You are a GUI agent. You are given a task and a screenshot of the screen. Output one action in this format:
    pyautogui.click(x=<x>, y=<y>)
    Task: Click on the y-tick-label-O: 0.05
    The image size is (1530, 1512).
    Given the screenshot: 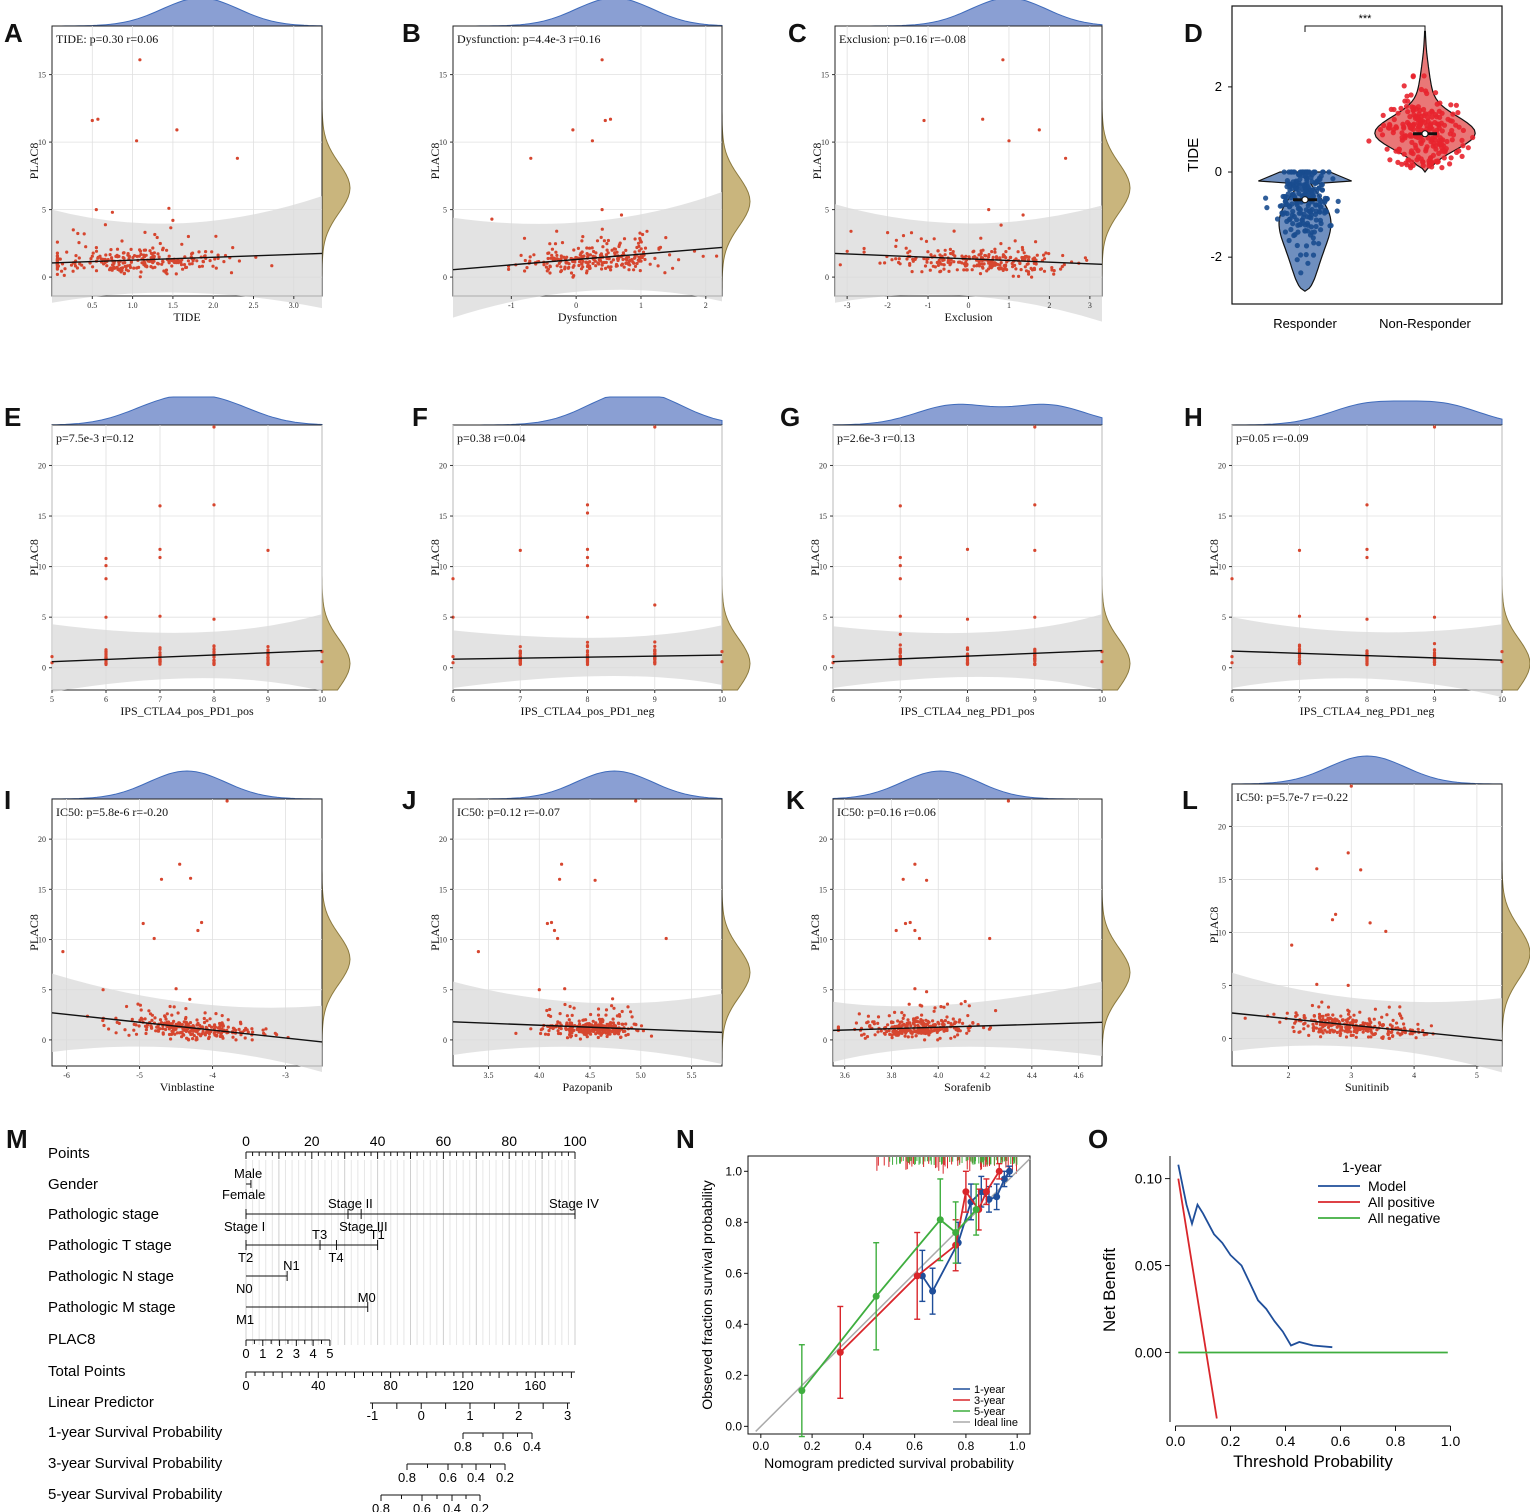 What is the action you would take?
    pyautogui.click(x=1148, y=1266)
    